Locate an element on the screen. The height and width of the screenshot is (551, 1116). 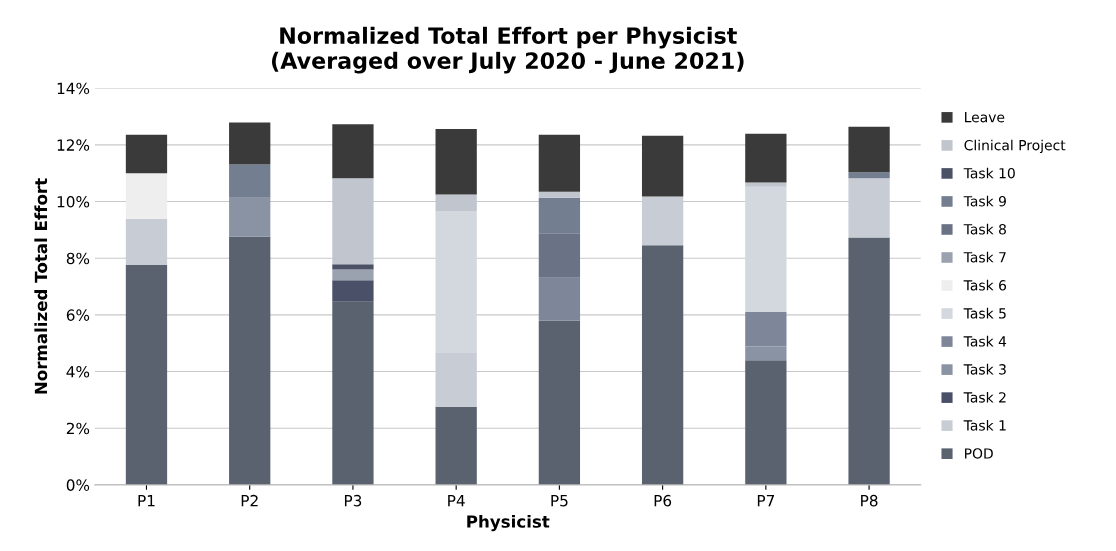
legend-label: Task 9 is located at coordinates (984, 201).